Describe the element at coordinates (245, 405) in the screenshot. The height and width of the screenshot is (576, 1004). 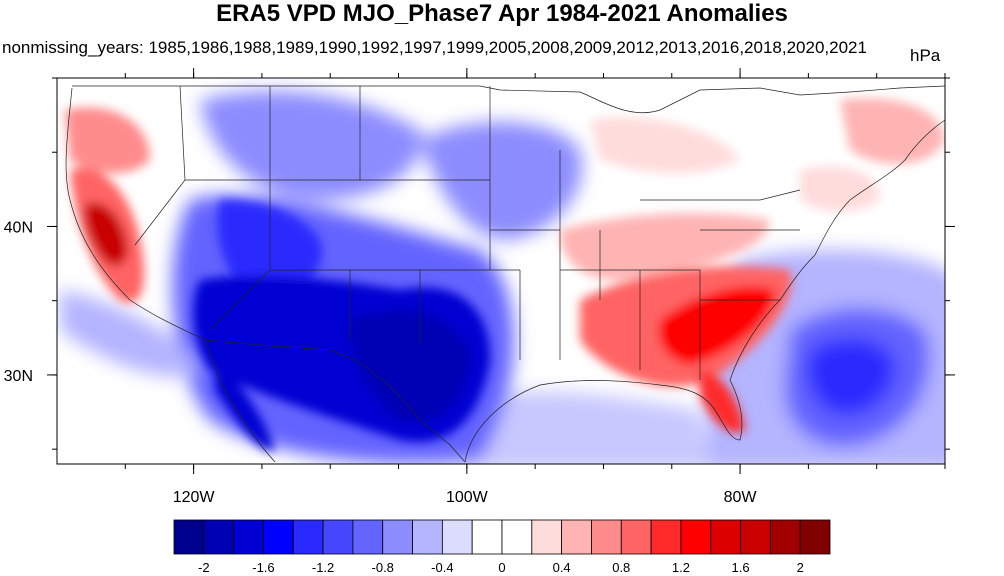
I see `anomaly-region-baja` at that location.